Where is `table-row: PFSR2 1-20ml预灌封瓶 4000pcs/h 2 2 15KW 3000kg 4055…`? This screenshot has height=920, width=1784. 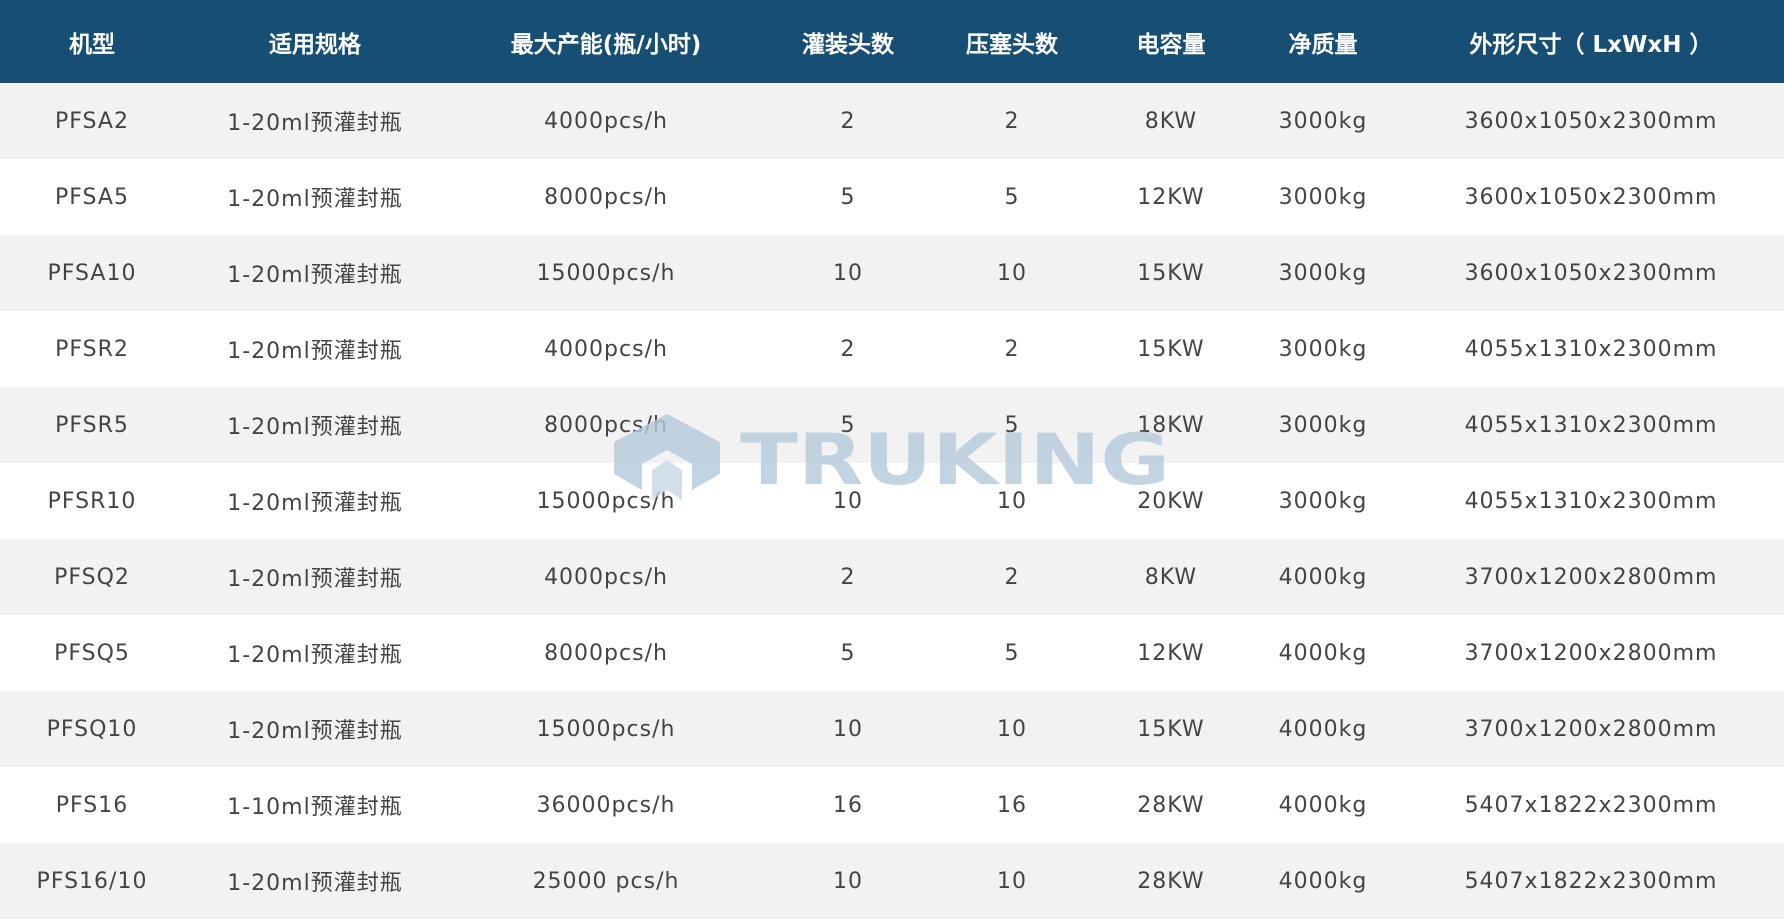 table-row: PFSR2 1-20ml预灌封瓶 4000pcs/h 2 2 15KW 3000kg 4055… is located at coordinates (892, 349).